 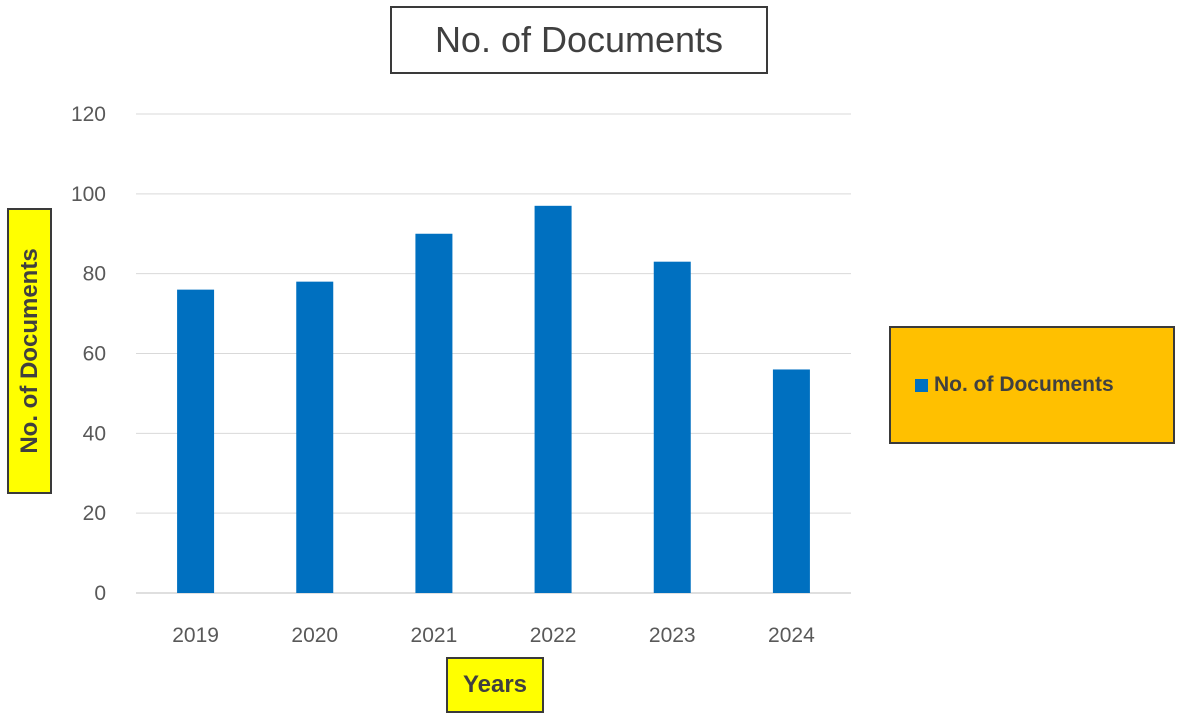 What do you see at coordinates (315, 437) in the screenshot?
I see `bar-2020` at bounding box center [315, 437].